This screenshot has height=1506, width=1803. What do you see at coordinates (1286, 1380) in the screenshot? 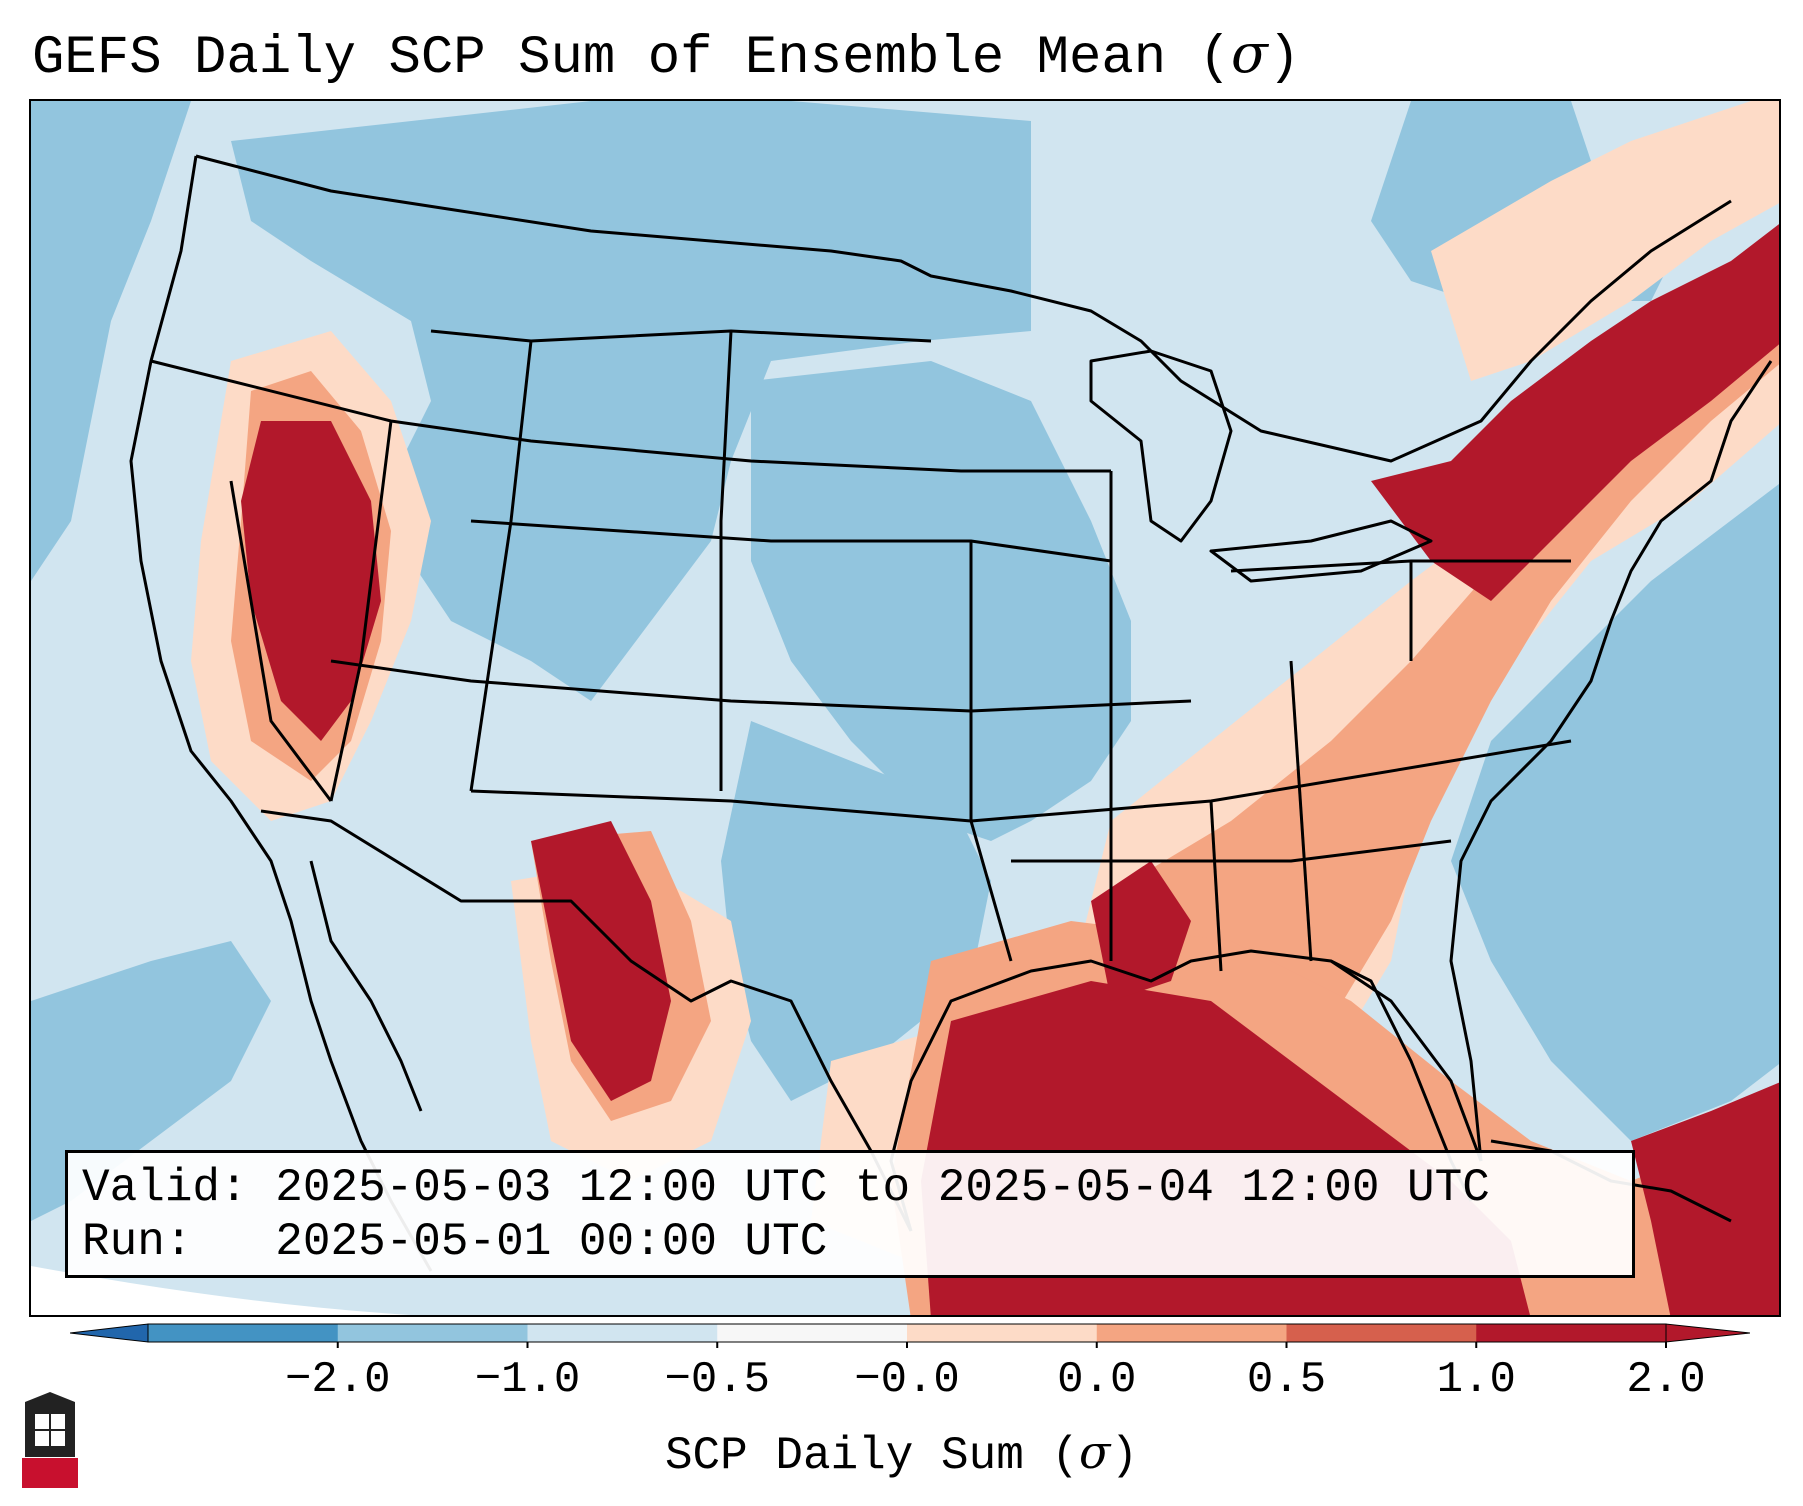
I see `colorbar-tick-label: 0.5` at bounding box center [1286, 1380].